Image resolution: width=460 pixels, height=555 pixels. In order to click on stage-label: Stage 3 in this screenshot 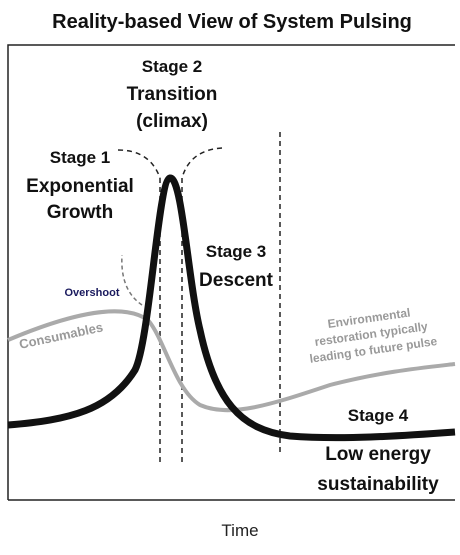, I will do `click(236, 251)`.